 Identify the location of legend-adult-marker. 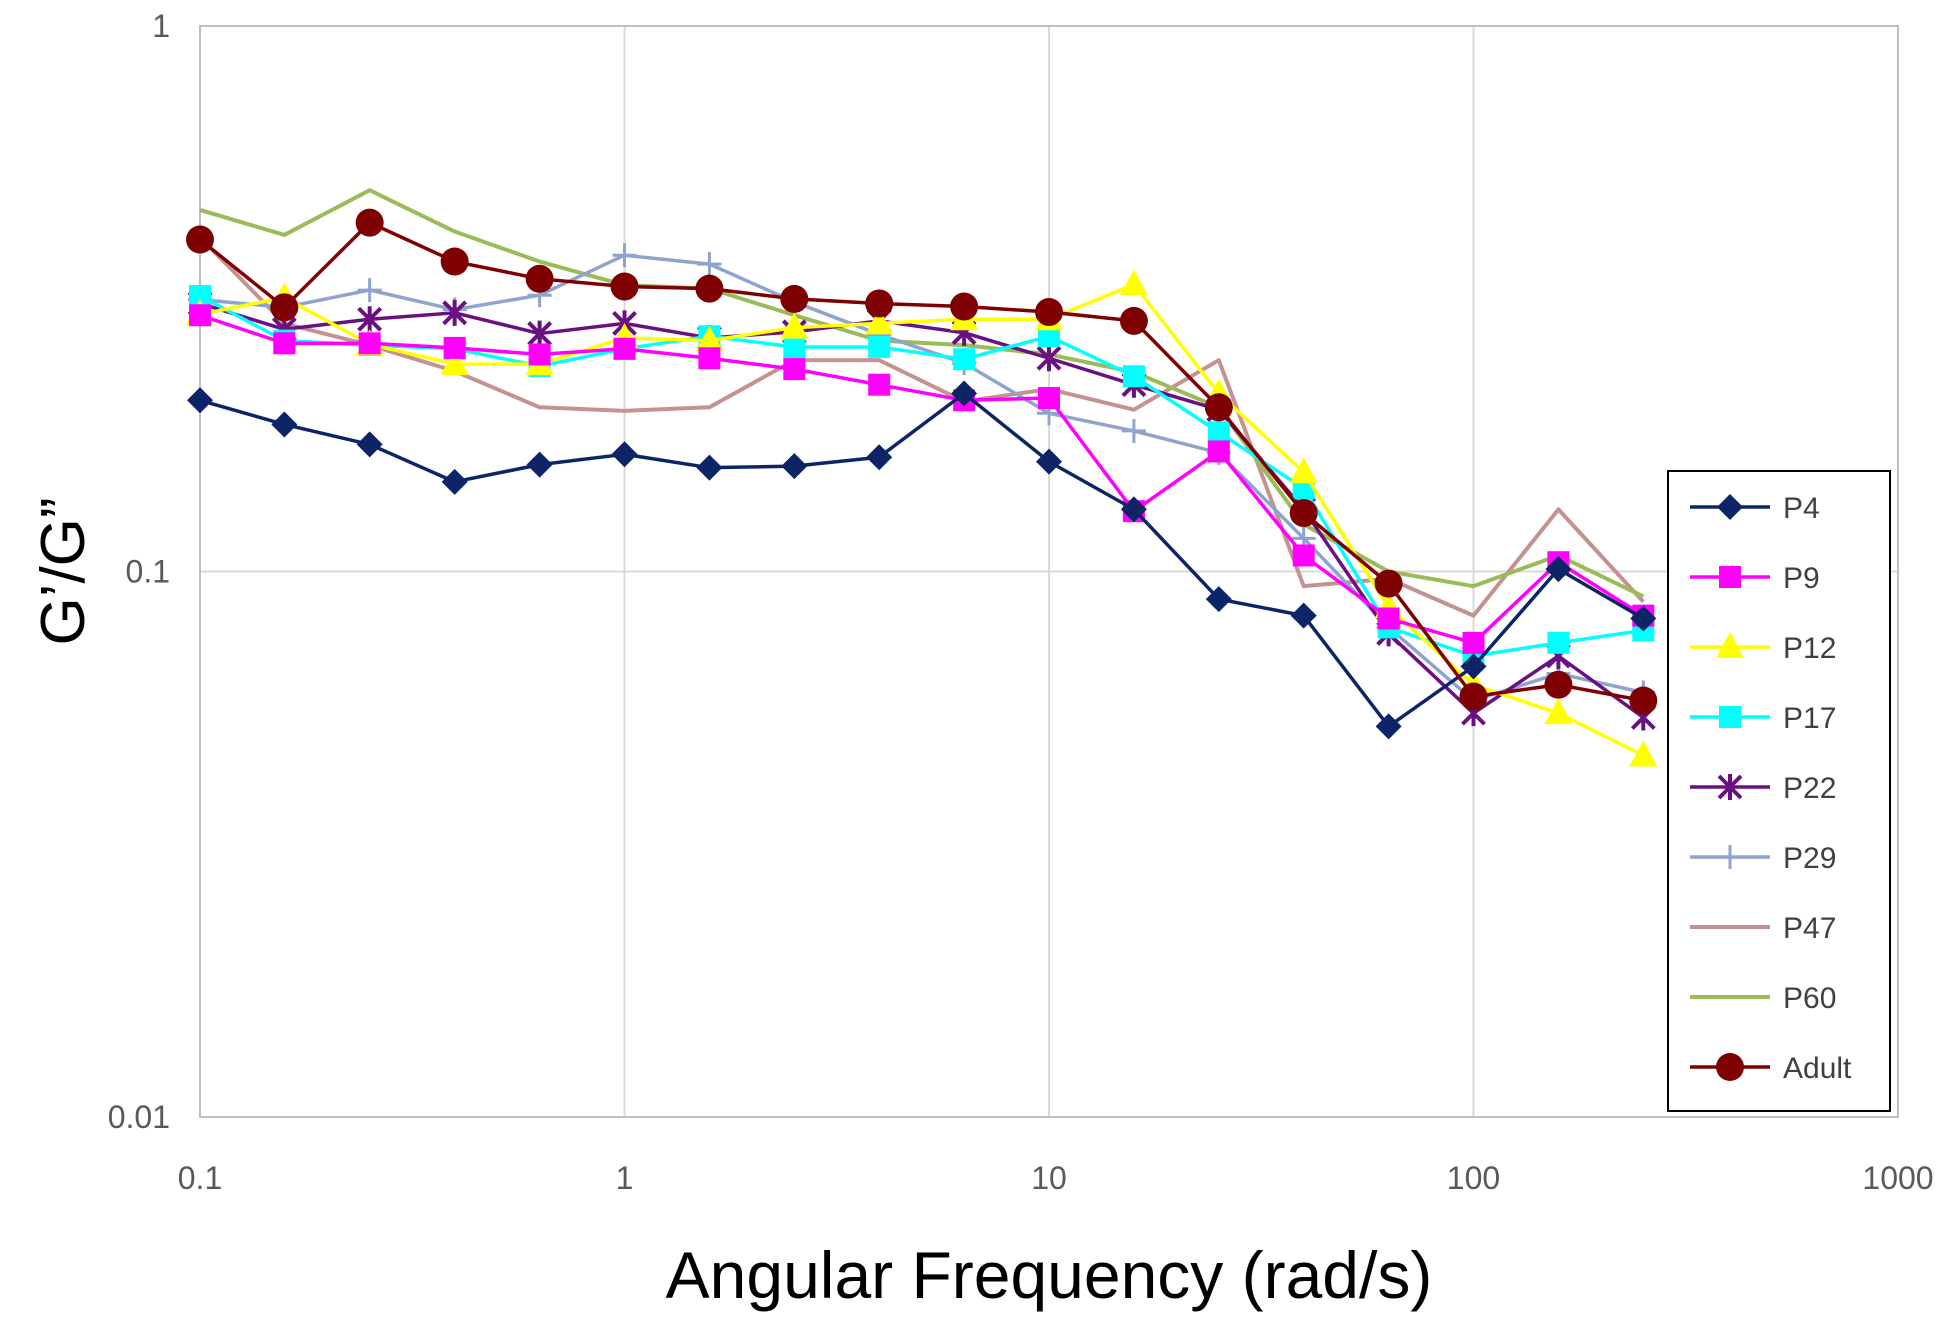
(1730, 1067).